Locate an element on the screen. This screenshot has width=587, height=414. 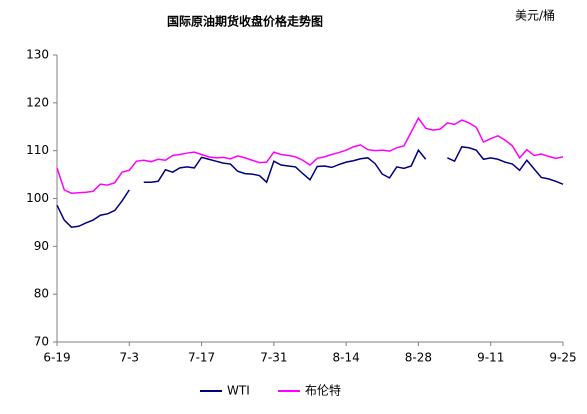
x-tick-label: 6-19 is located at coordinates (56, 358).